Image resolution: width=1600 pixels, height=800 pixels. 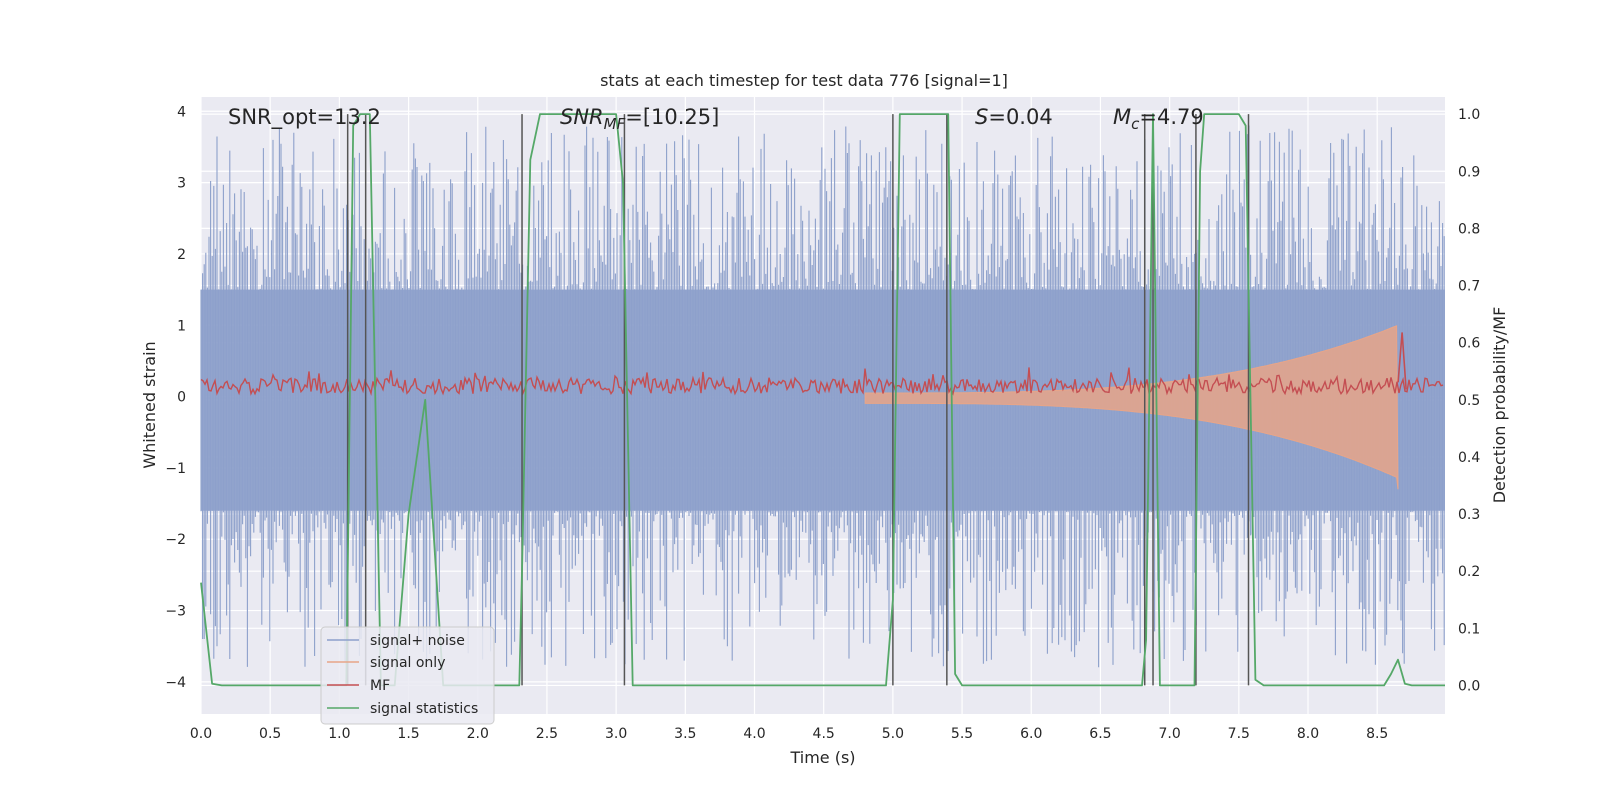 What do you see at coordinates (201, 734) in the screenshot?
I see `x-tick-label-0: 0.0` at bounding box center [201, 734].